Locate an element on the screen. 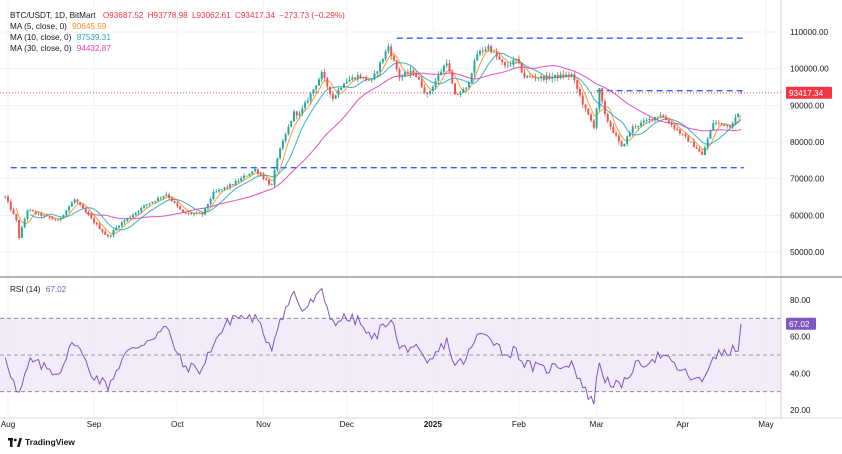 Image resolution: width=842 pixels, height=454 pixels. rsi-legend: RSI (14) 67.02 is located at coordinates (38, 289).